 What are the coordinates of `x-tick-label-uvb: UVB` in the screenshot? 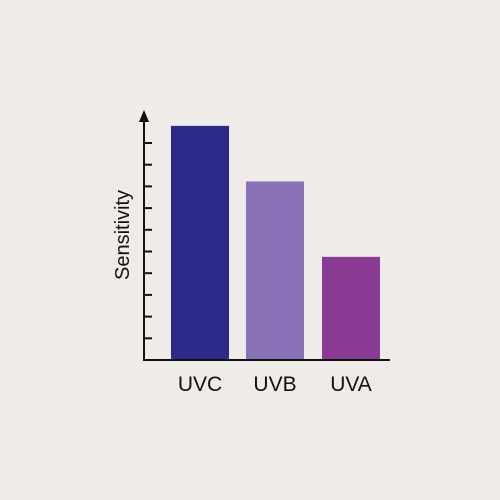 It's located at (274, 384).